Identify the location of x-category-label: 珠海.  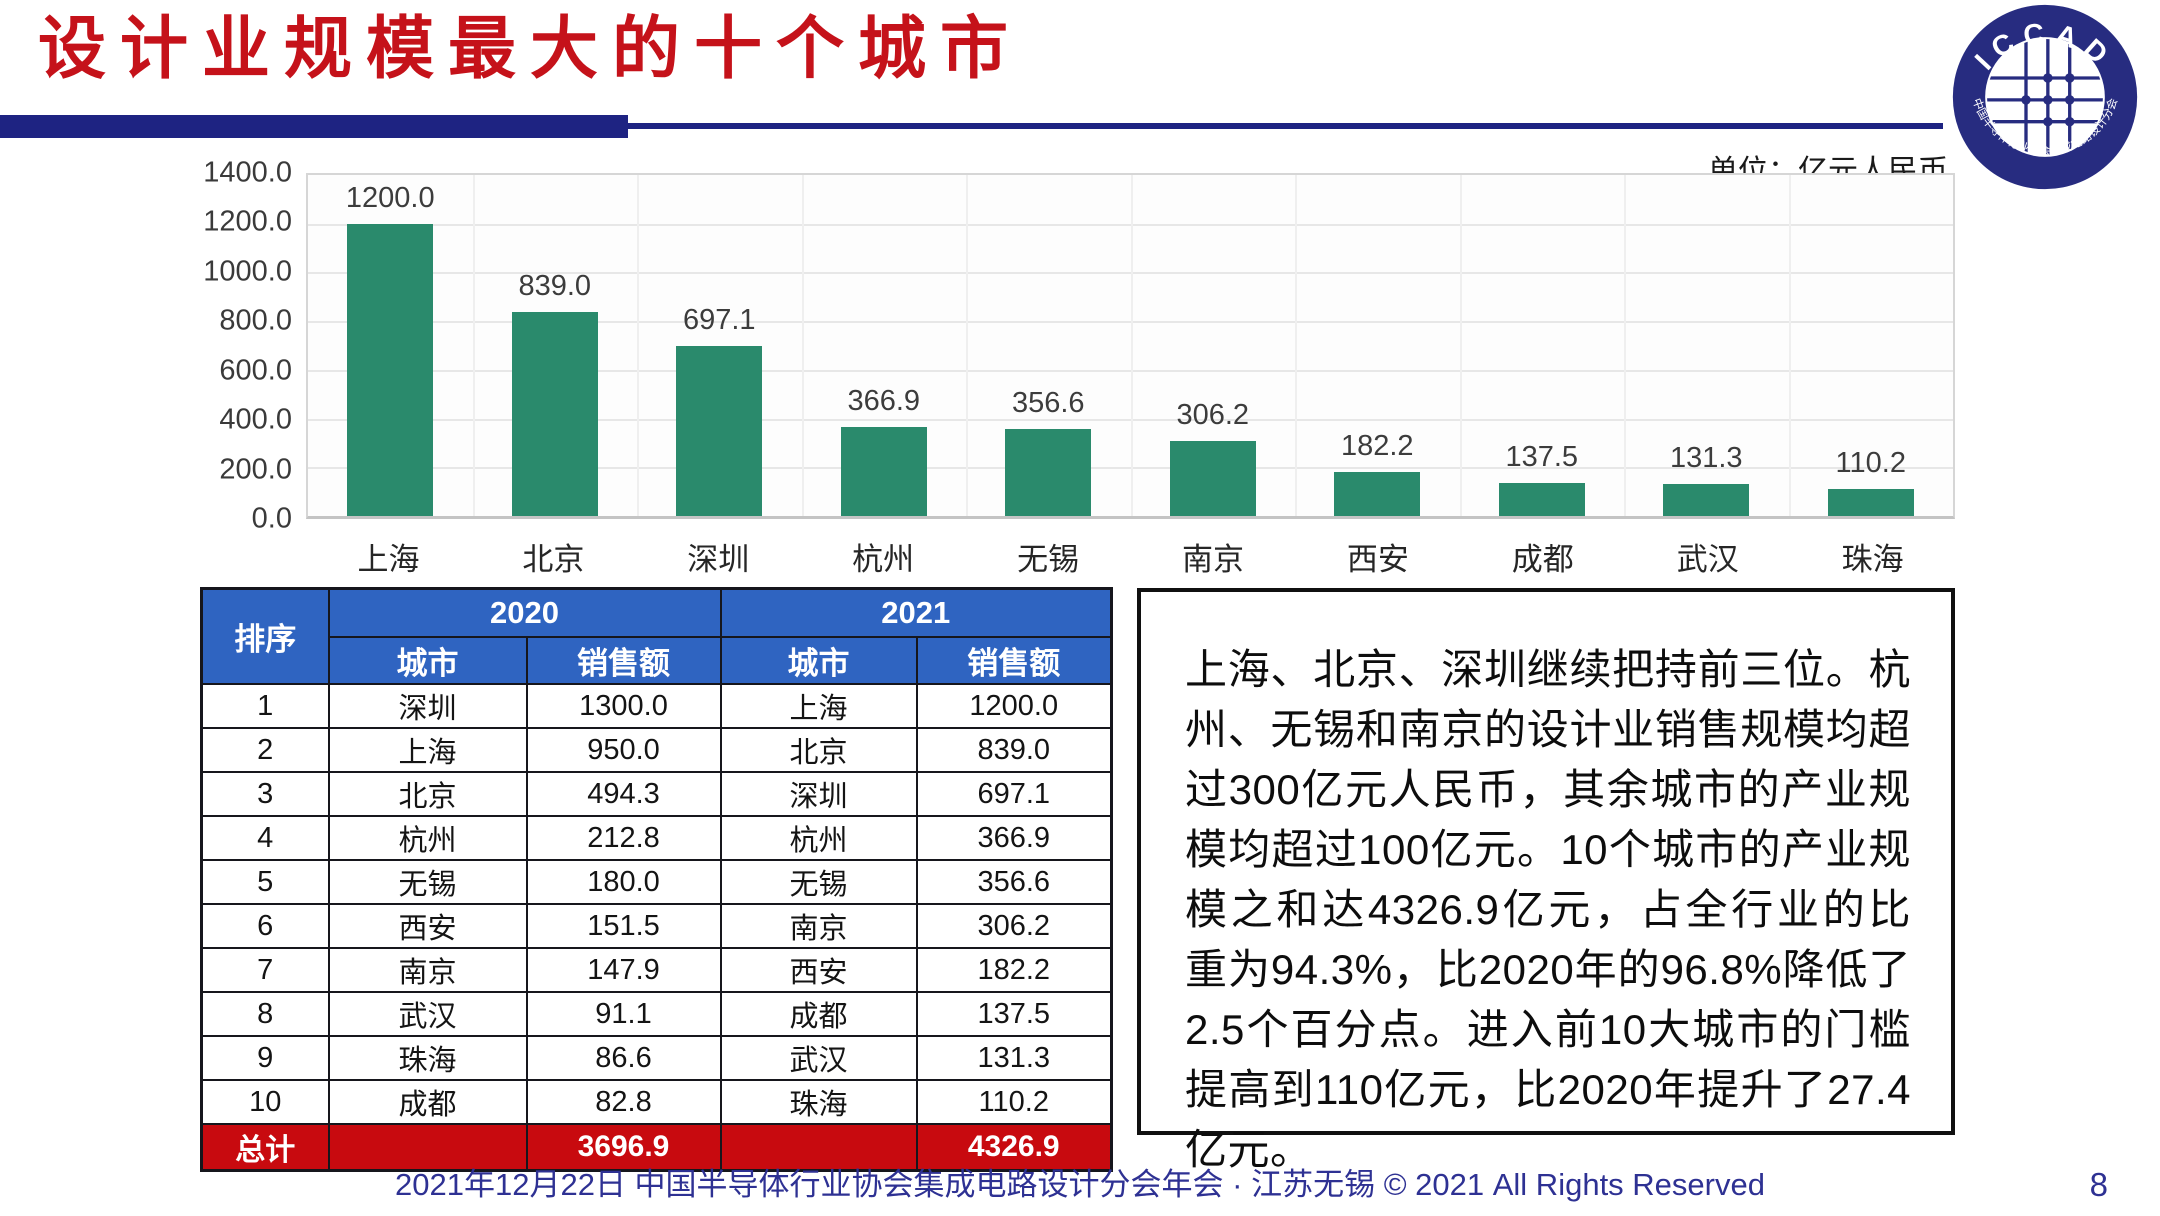
(1872, 559).